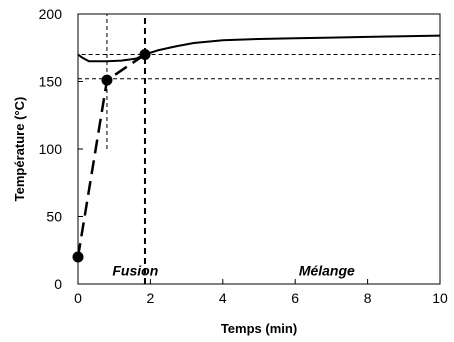  What do you see at coordinates (223, 298) in the screenshot?
I see `x-tick-label-4: 4` at bounding box center [223, 298].